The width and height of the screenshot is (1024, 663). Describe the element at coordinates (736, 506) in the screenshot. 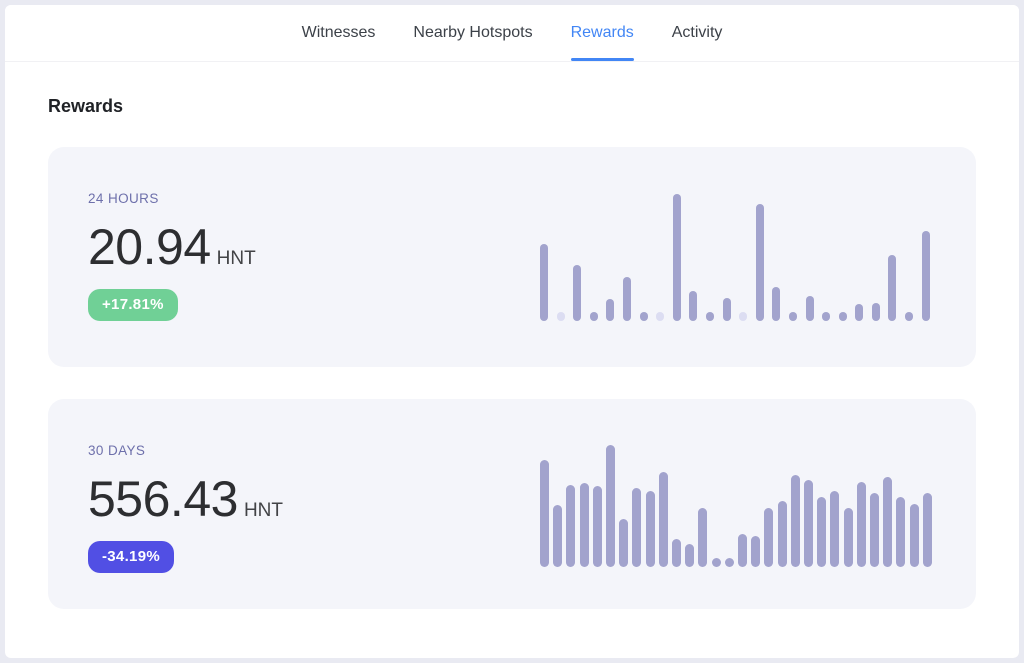

I see `sparkline-chart-30-days` at that location.